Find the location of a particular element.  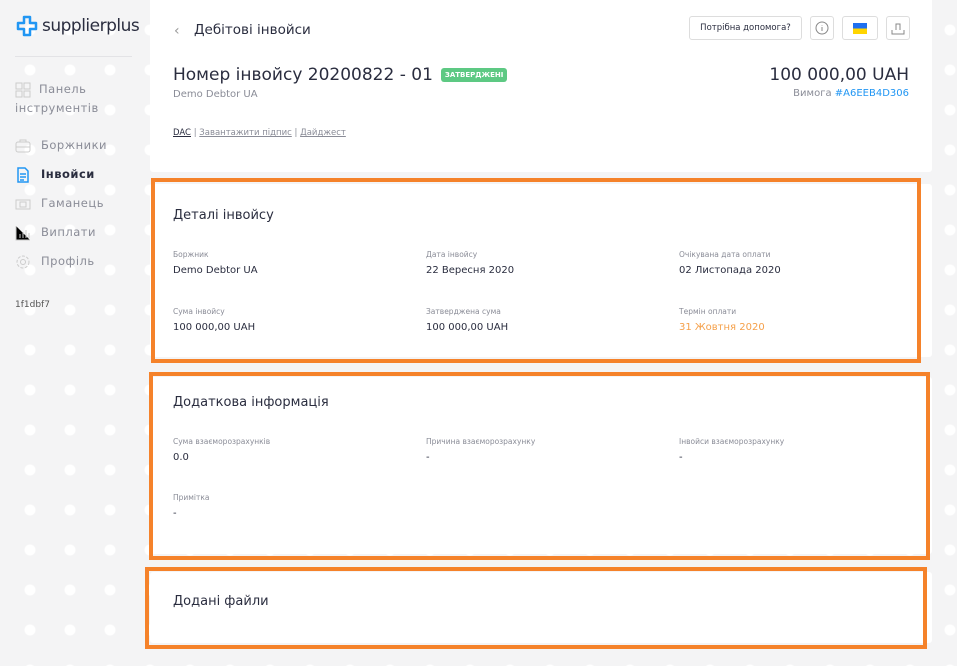

logo-icon is located at coordinates (27, 26).